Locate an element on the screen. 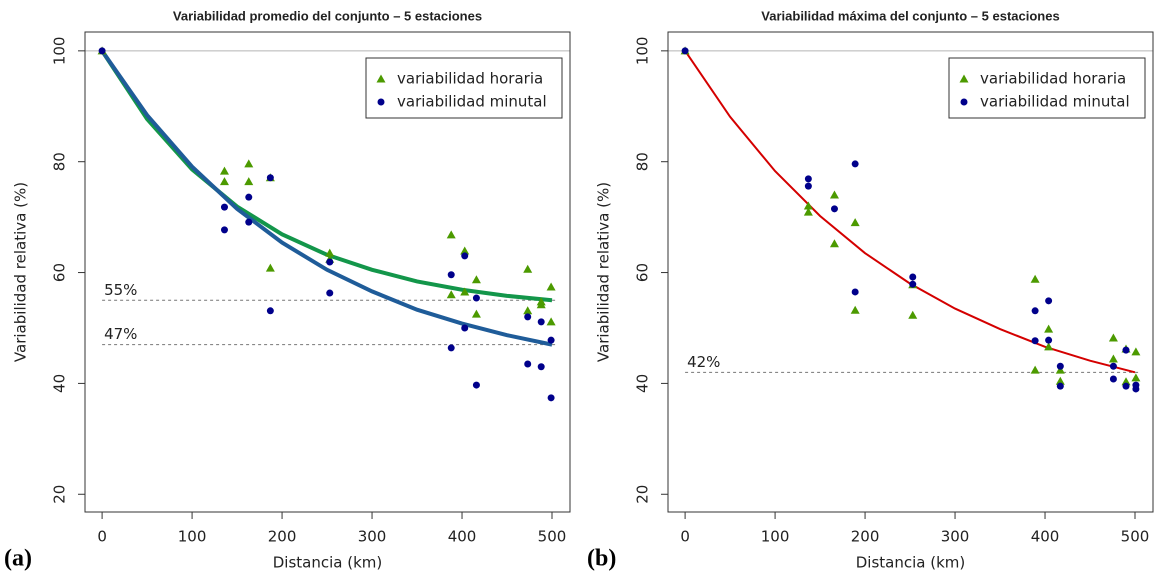 The height and width of the screenshot is (573, 1157). legend-label: variabilidad horaria is located at coordinates (1053, 79).